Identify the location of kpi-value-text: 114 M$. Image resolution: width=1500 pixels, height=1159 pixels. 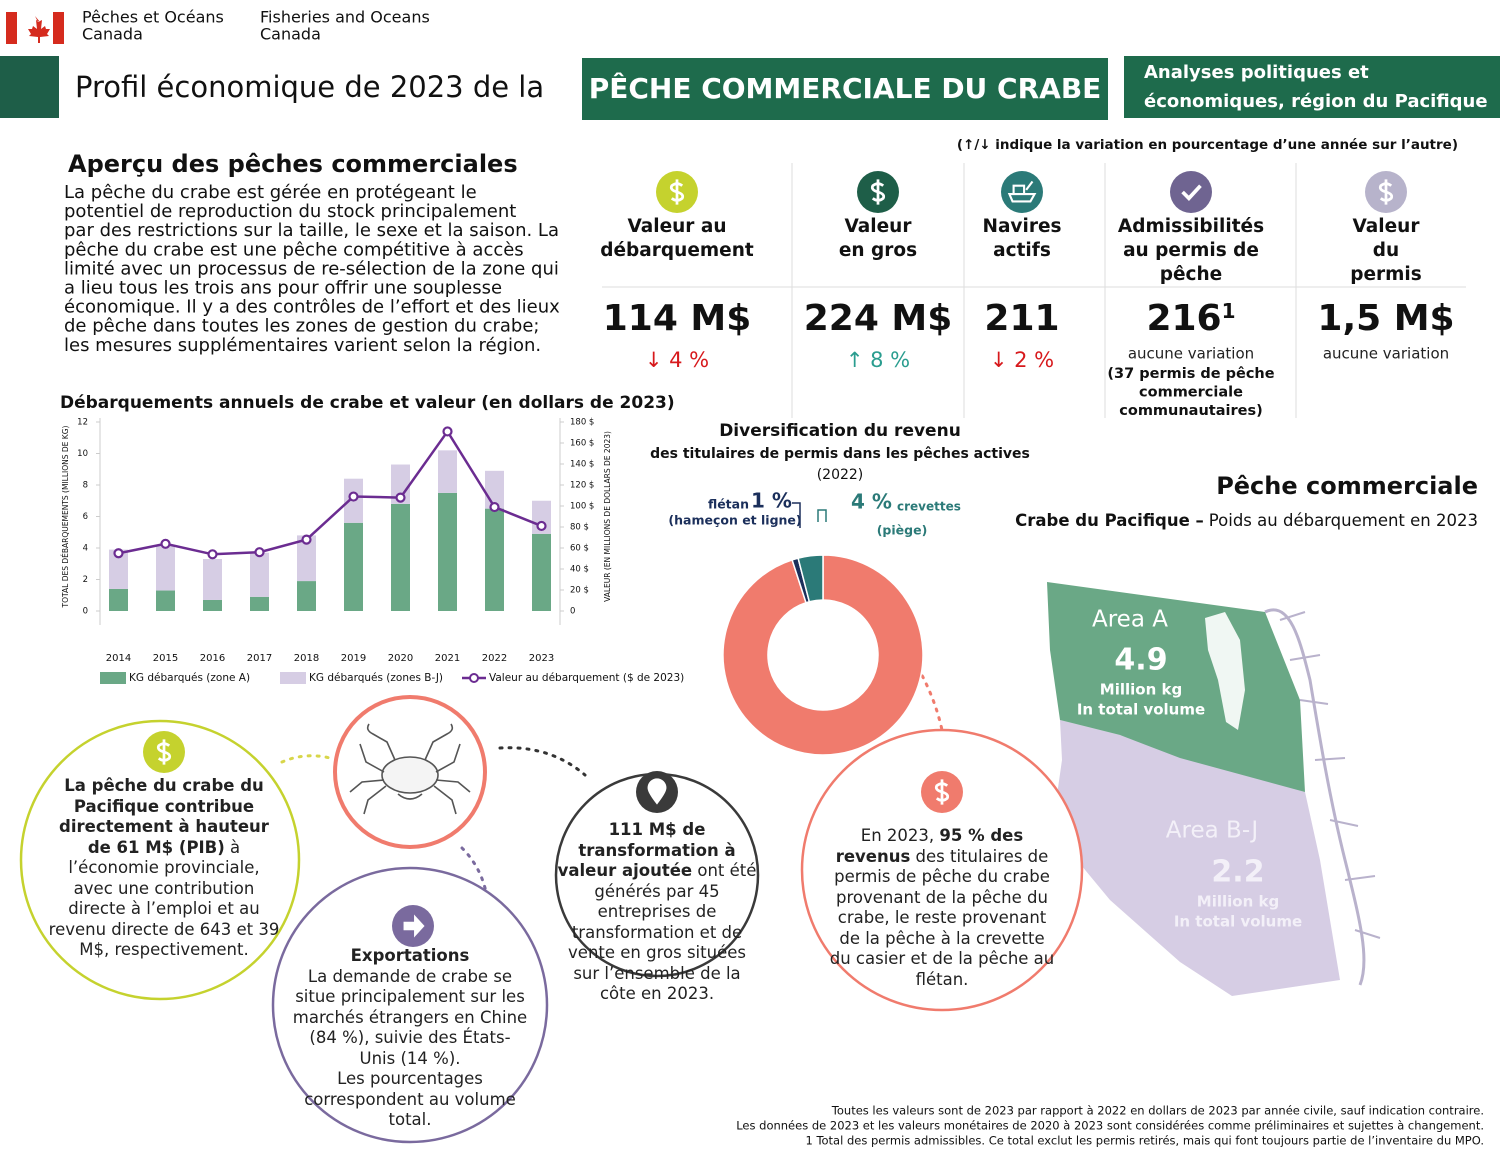
(677, 318).